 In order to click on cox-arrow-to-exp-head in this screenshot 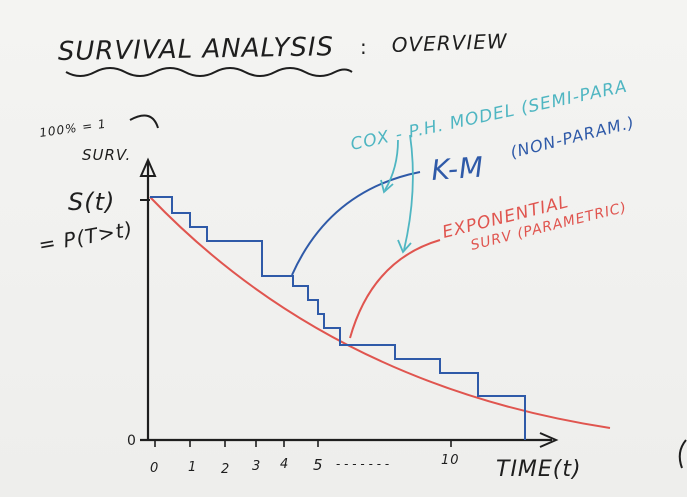, I will do `click(404, 246)`.